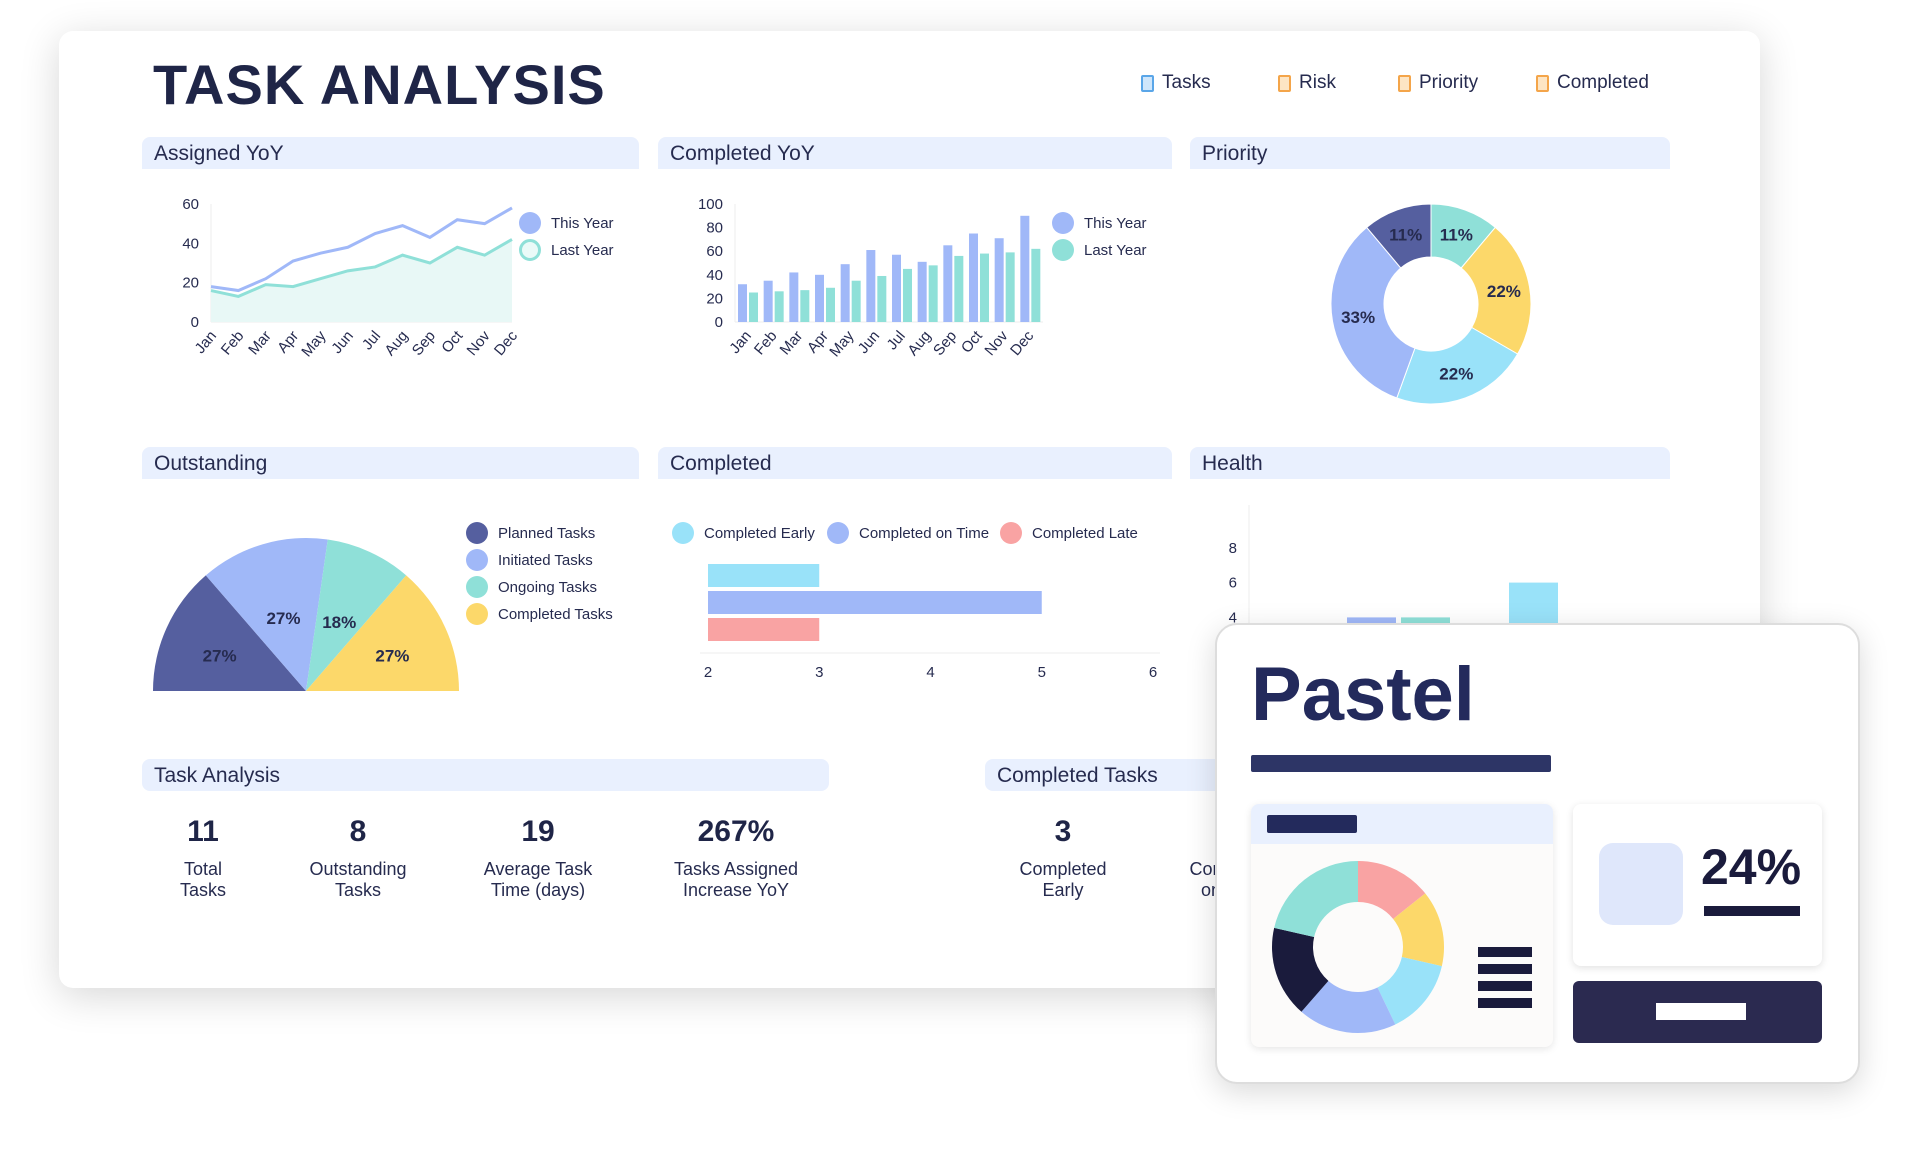  I want to click on stat-average-time: 19 Average Task Time (days), so click(538, 858).